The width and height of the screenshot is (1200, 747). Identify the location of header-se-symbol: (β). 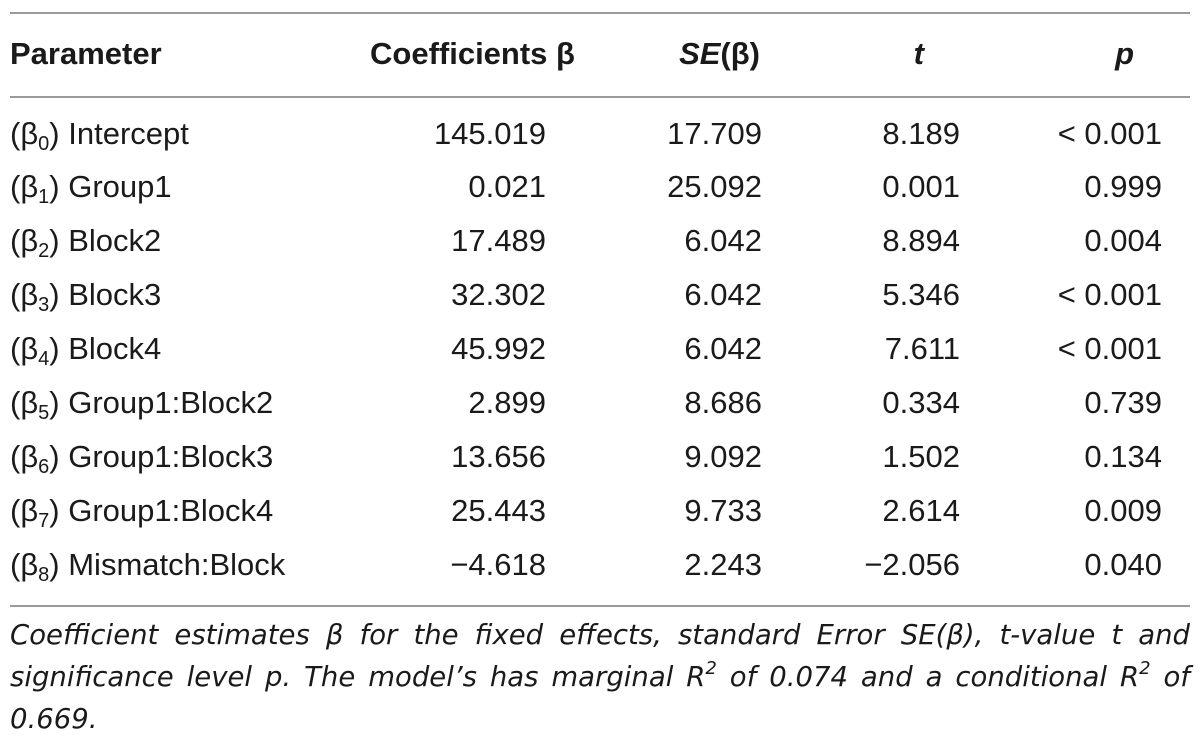
(740, 53).